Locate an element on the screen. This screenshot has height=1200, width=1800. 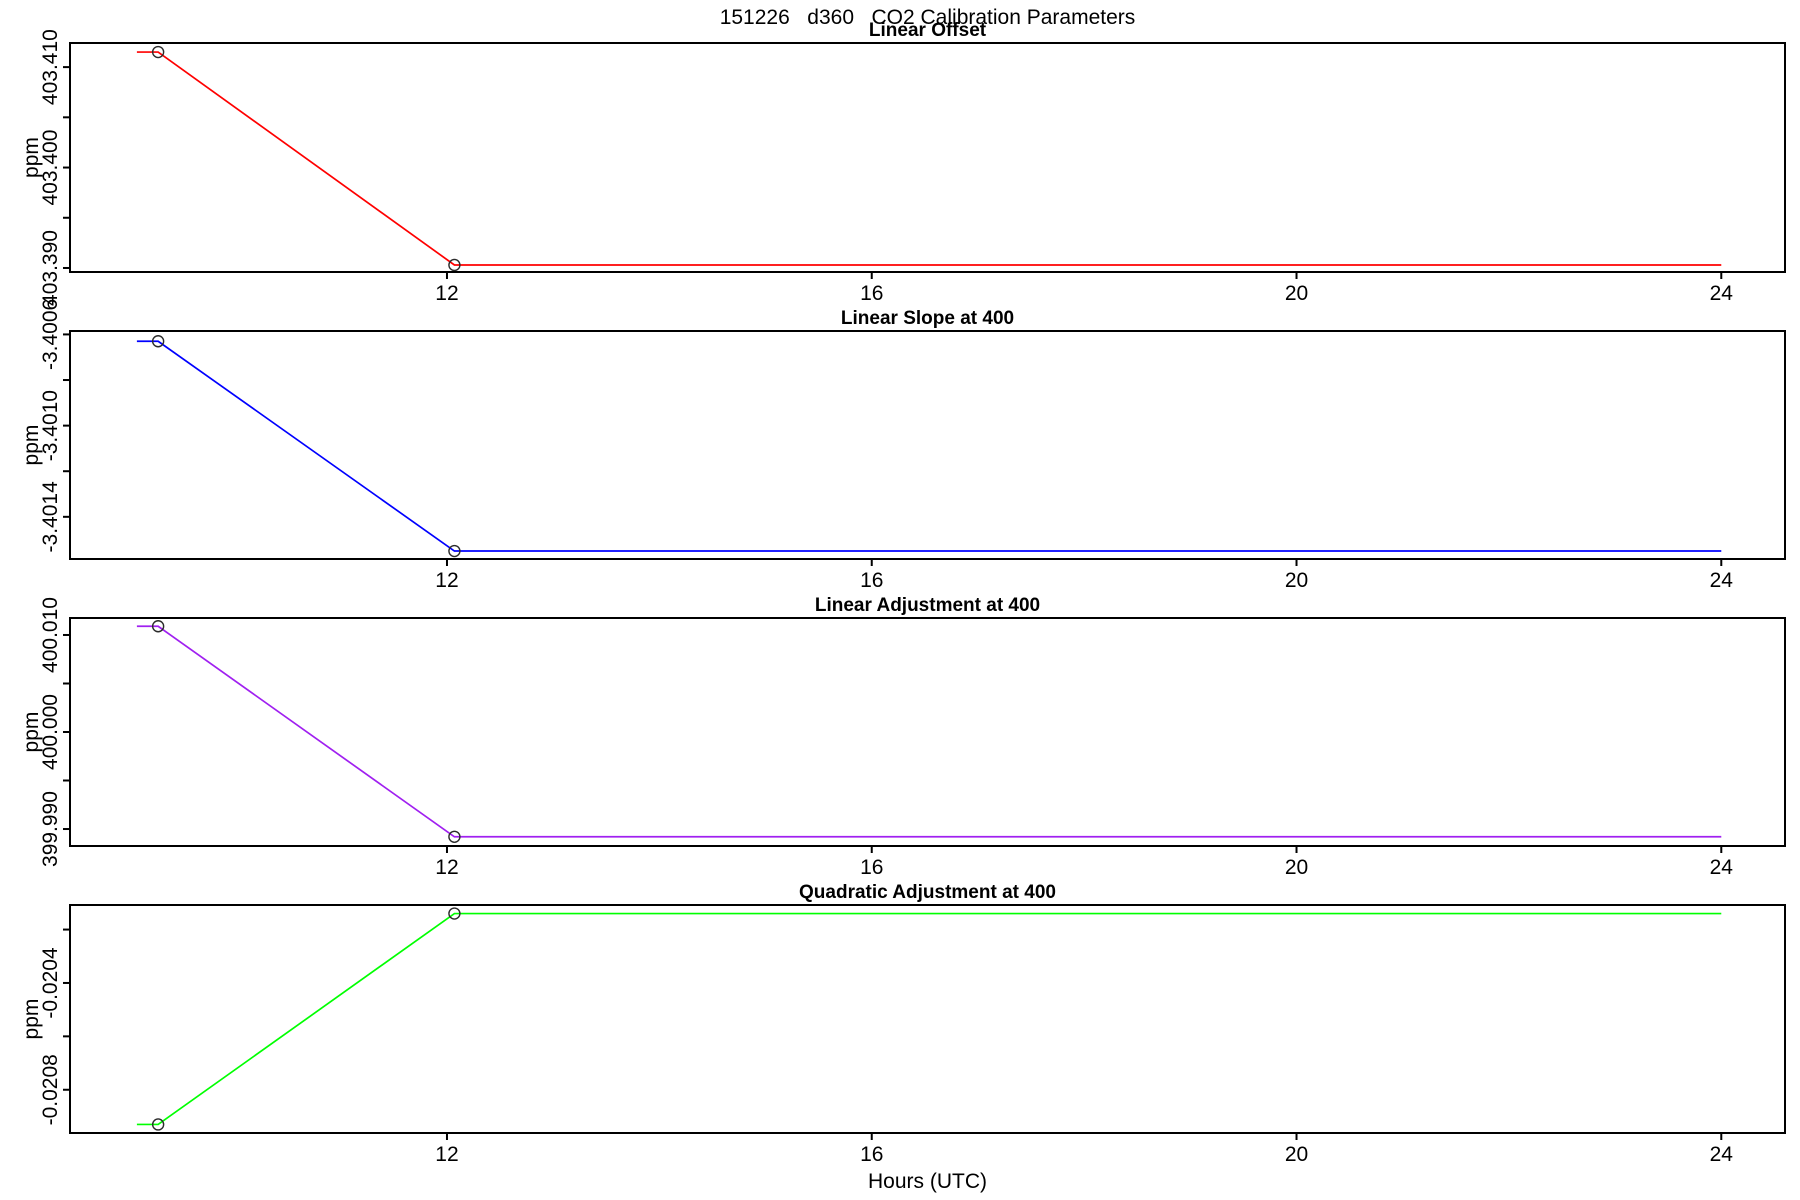
panel-title: Linear Offset is located at coordinates (928, 30).